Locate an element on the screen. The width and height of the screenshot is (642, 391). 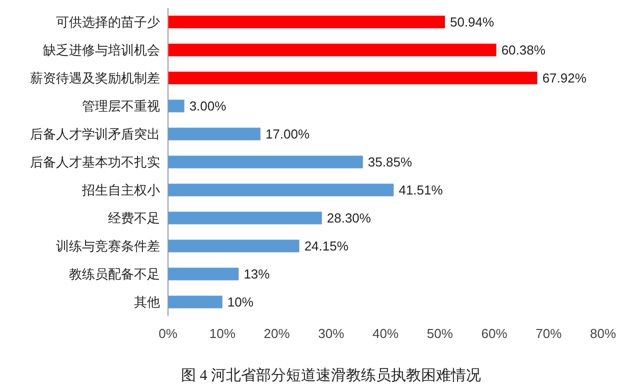
data-label: 41.51% is located at coordinates (421, 190).